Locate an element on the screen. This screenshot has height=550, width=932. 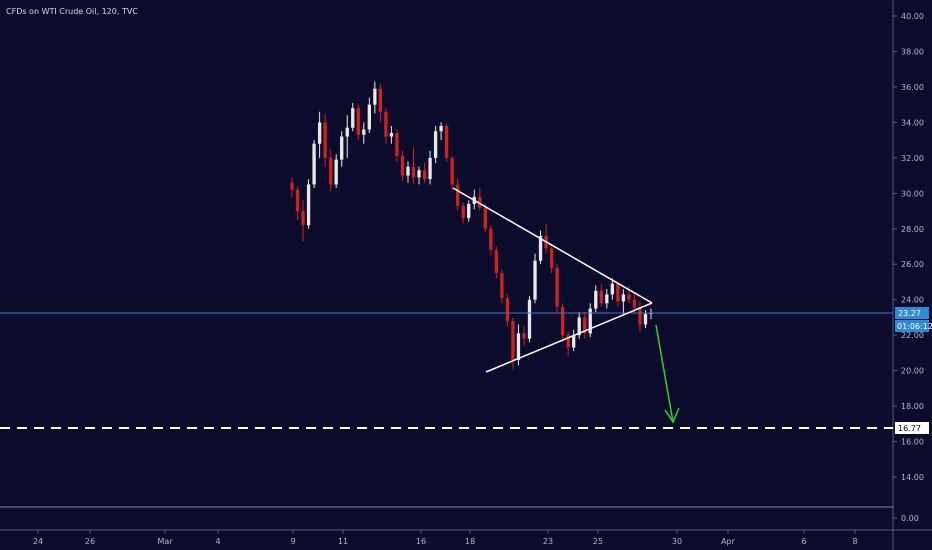
price-tick-label: 32.00 is located at coordinates (912, 158).